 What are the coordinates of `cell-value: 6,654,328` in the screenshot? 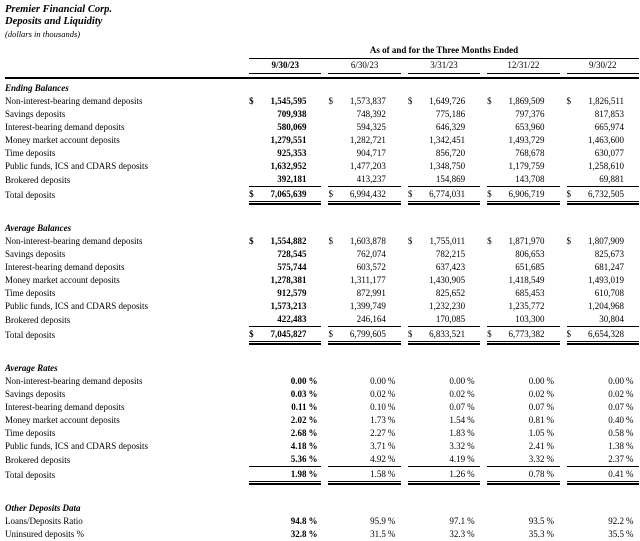 It's located at (606, 334).